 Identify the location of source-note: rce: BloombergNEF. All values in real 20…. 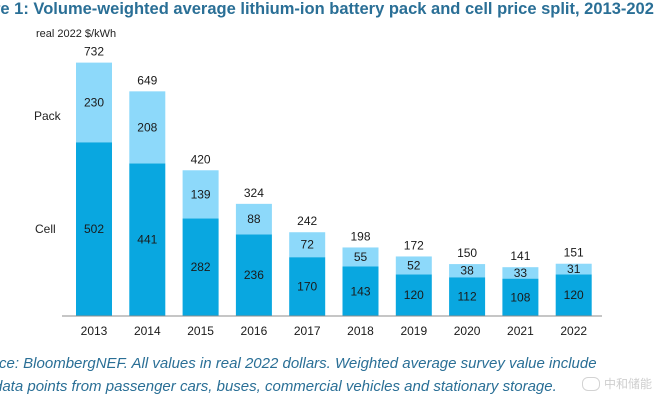
(330, 375).